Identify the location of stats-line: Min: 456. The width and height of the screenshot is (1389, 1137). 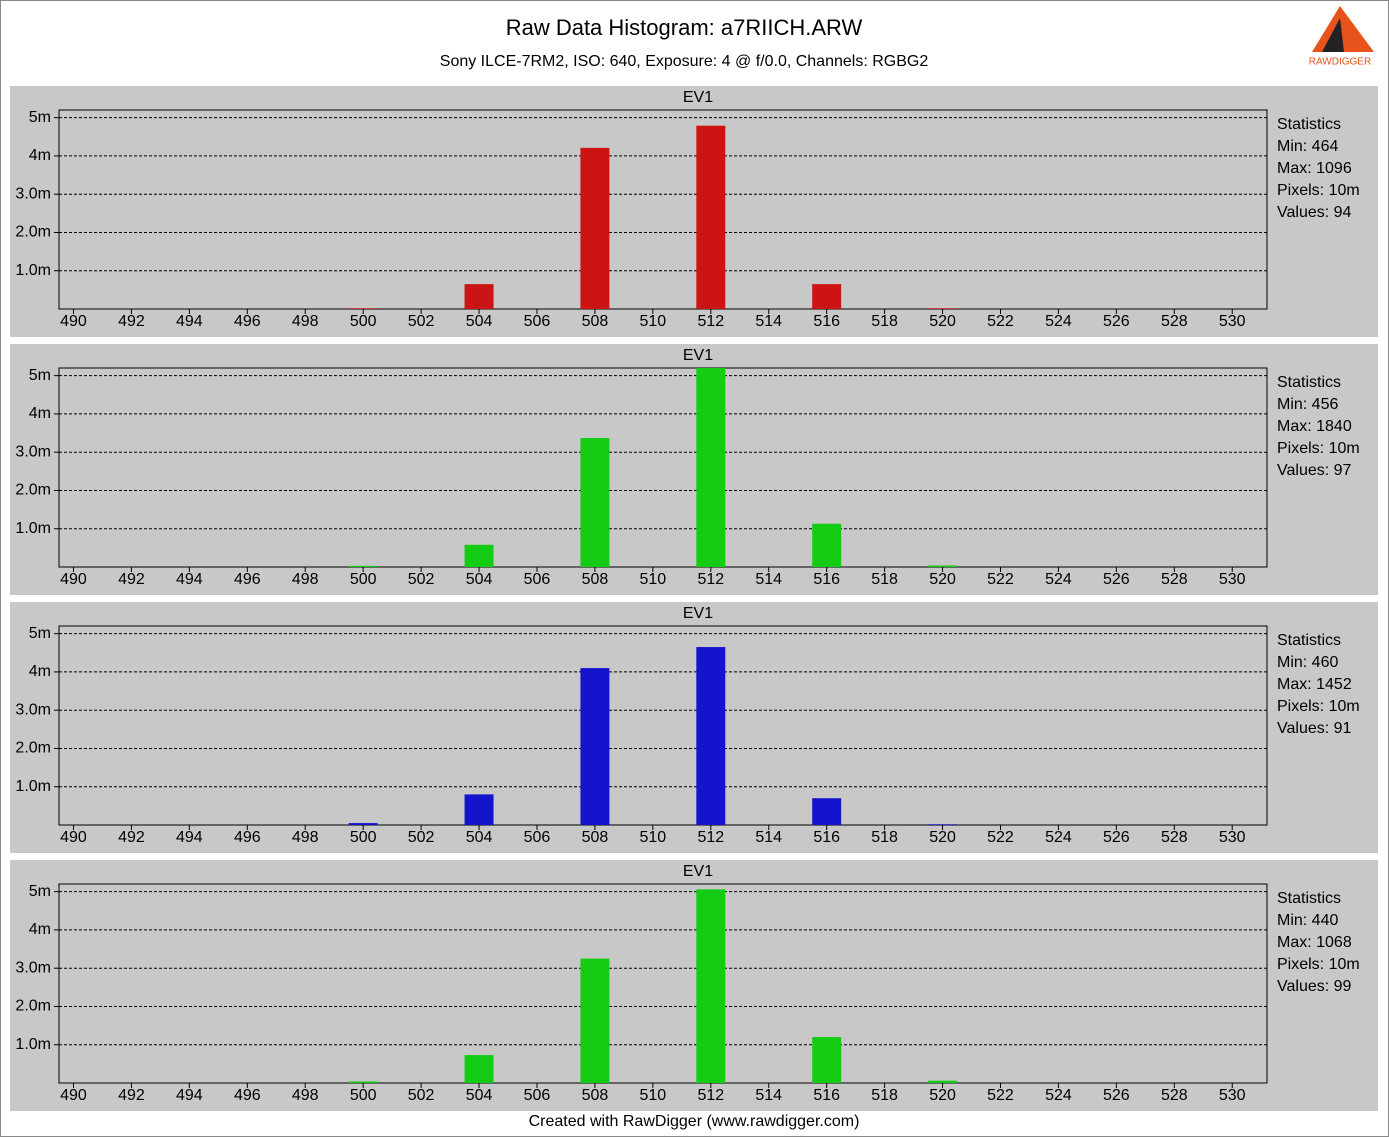
(1307, 404).